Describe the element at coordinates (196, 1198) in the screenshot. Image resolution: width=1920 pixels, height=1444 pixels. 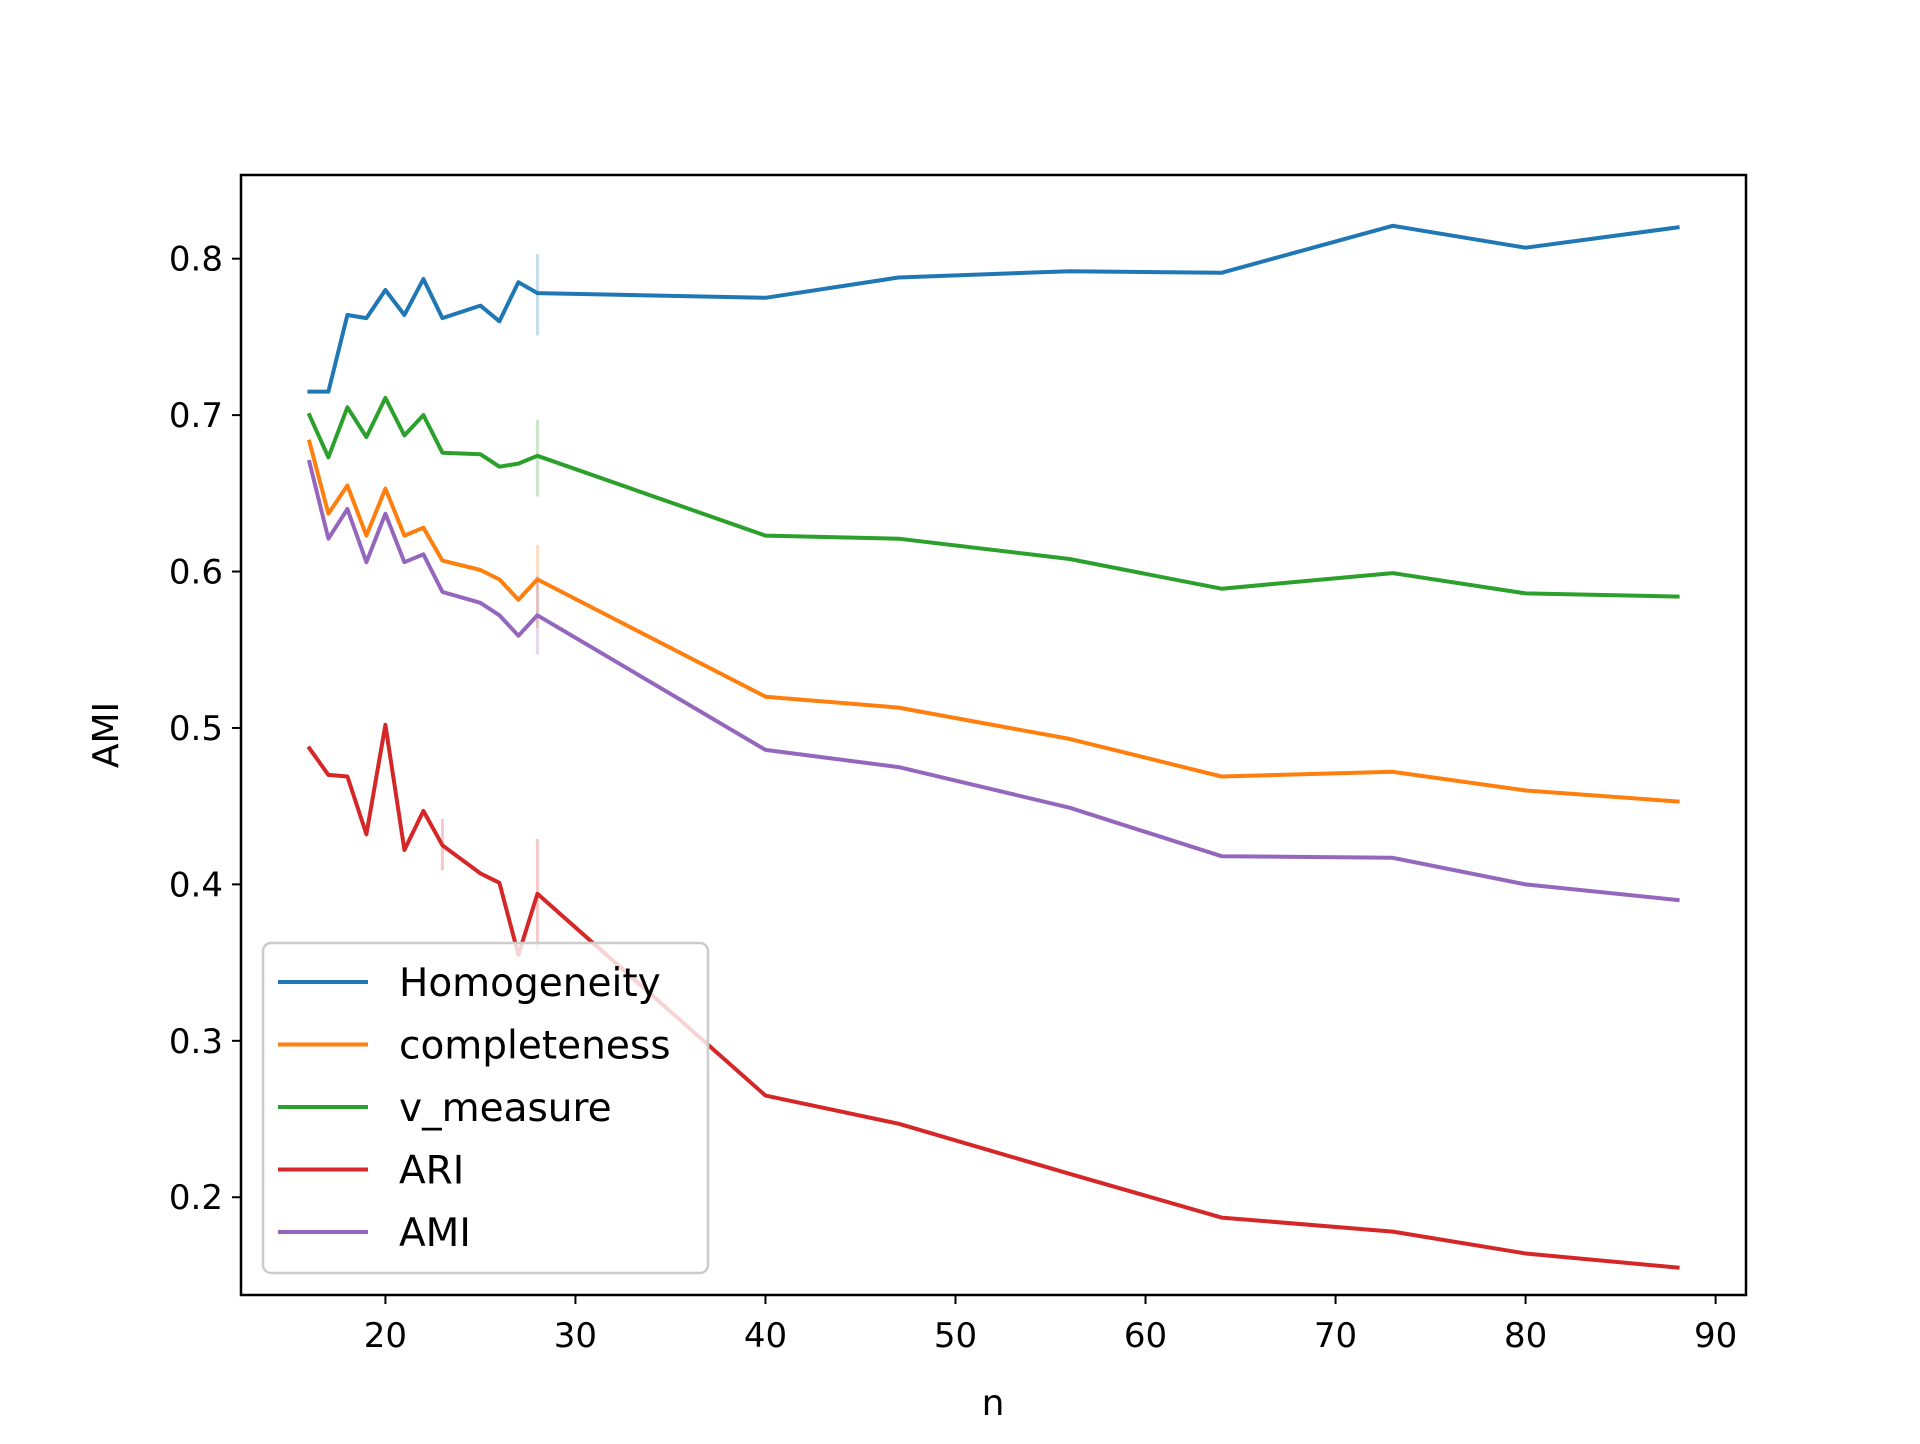
I see `y-tick-label: 0.2` at that location.